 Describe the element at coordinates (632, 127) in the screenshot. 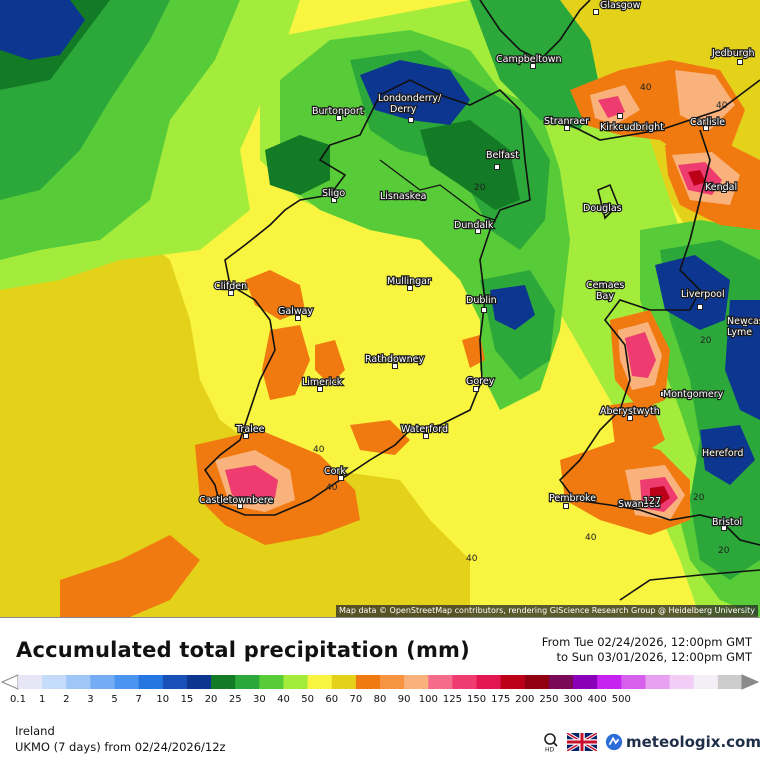

I see `place-label: Kirkcudbright` at that location.